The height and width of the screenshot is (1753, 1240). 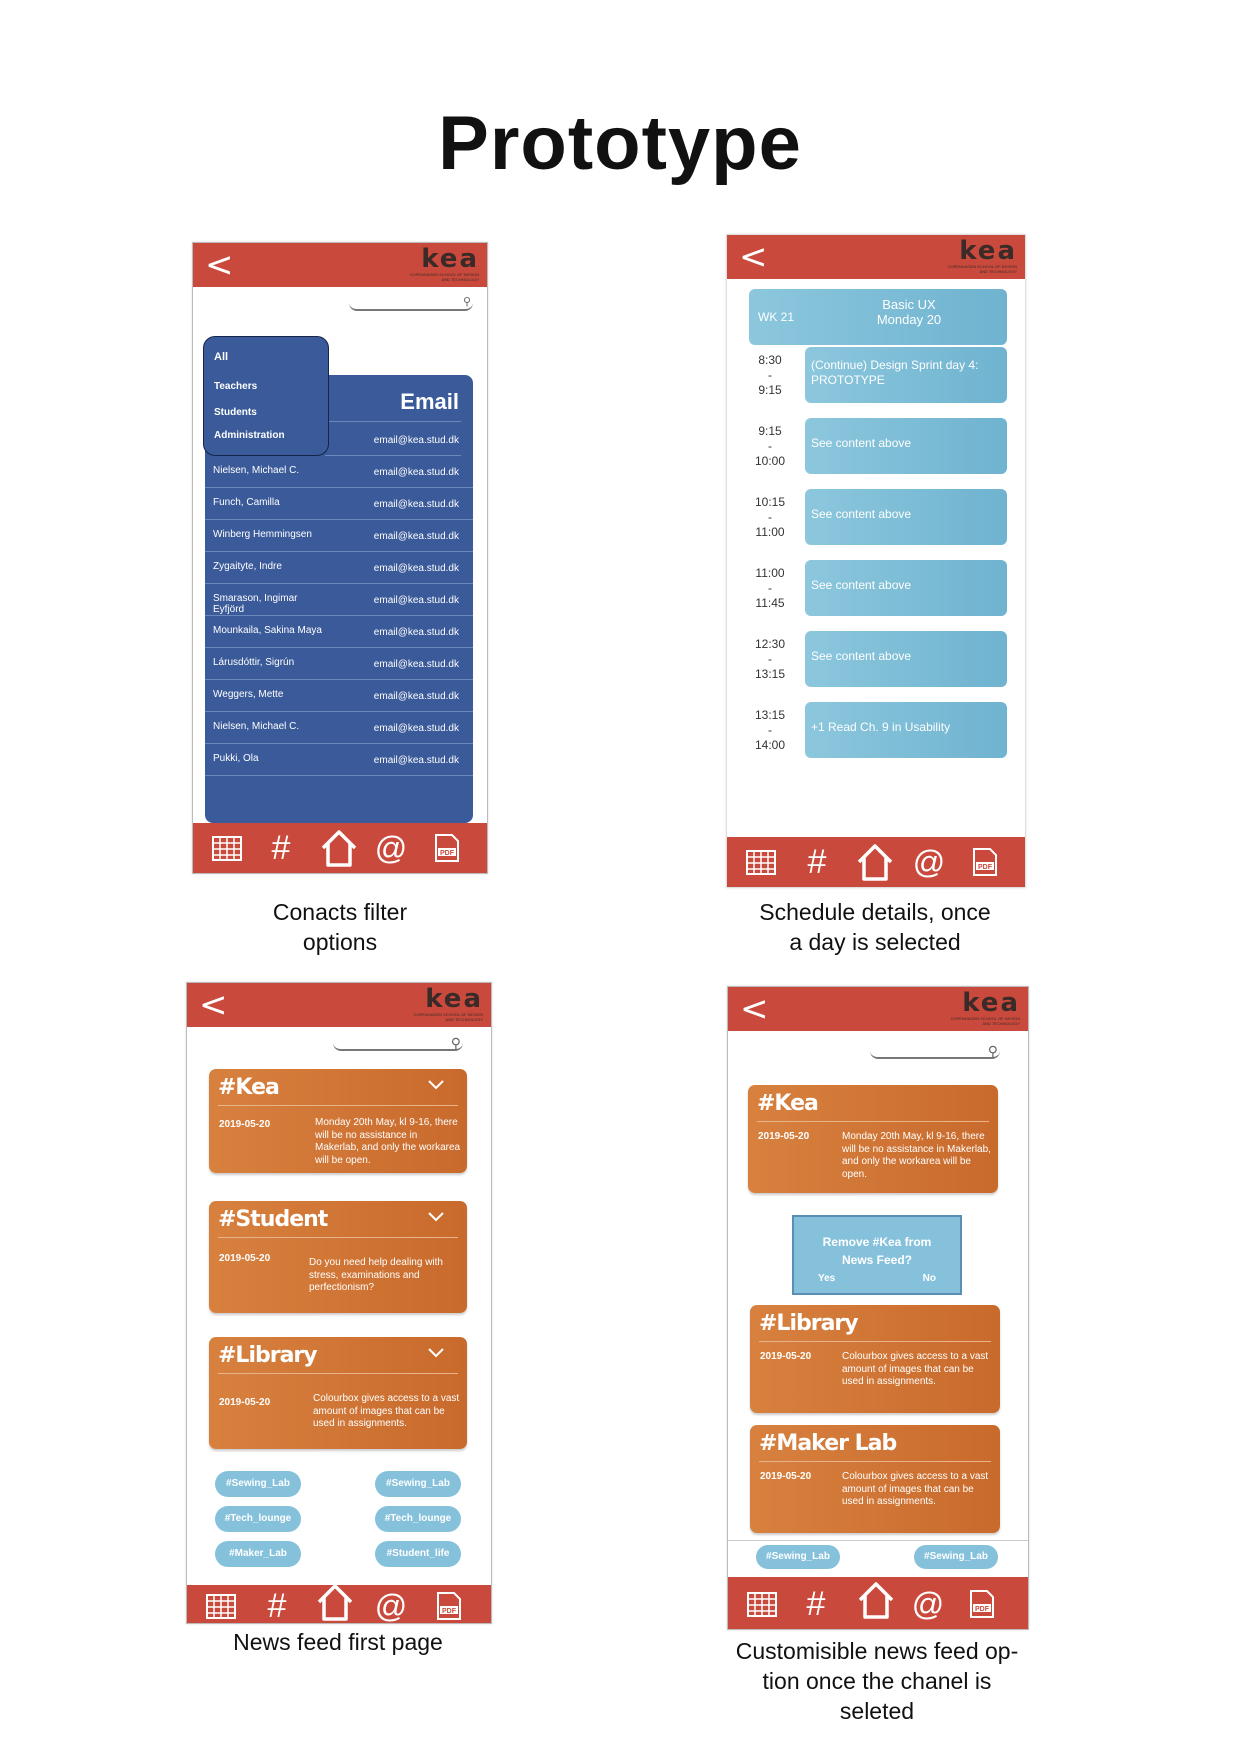 What do you see at coordinates (909, 319) in the screenshot?
I see `day-label: Monday 20` at bounding box center [909, 319].